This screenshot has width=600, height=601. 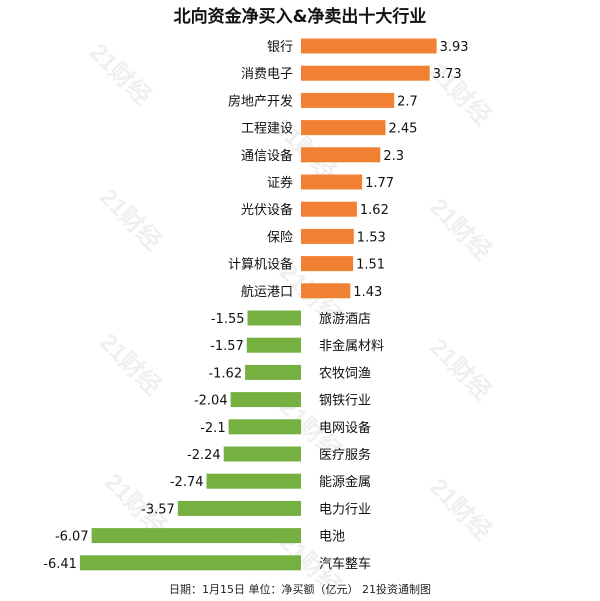 What do you see at coordinates (332, 537) in the screenshot?
I see `category-label: 电池` at bounding box center [332, 537].